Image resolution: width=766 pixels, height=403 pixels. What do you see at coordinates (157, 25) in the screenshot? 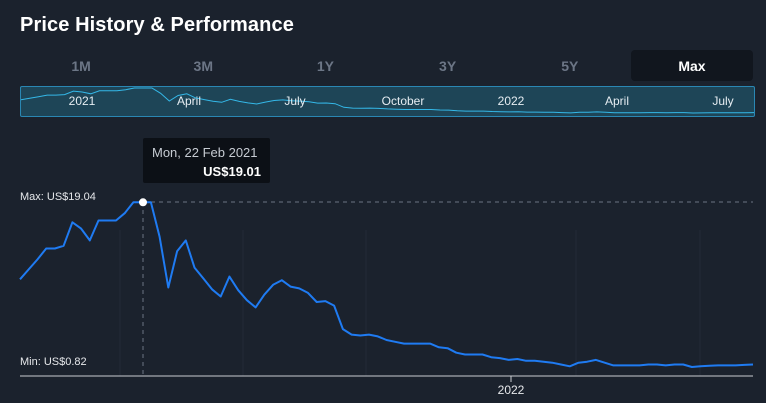
I see `page-title: Price History & Performance` at bounding box center [157, 25].